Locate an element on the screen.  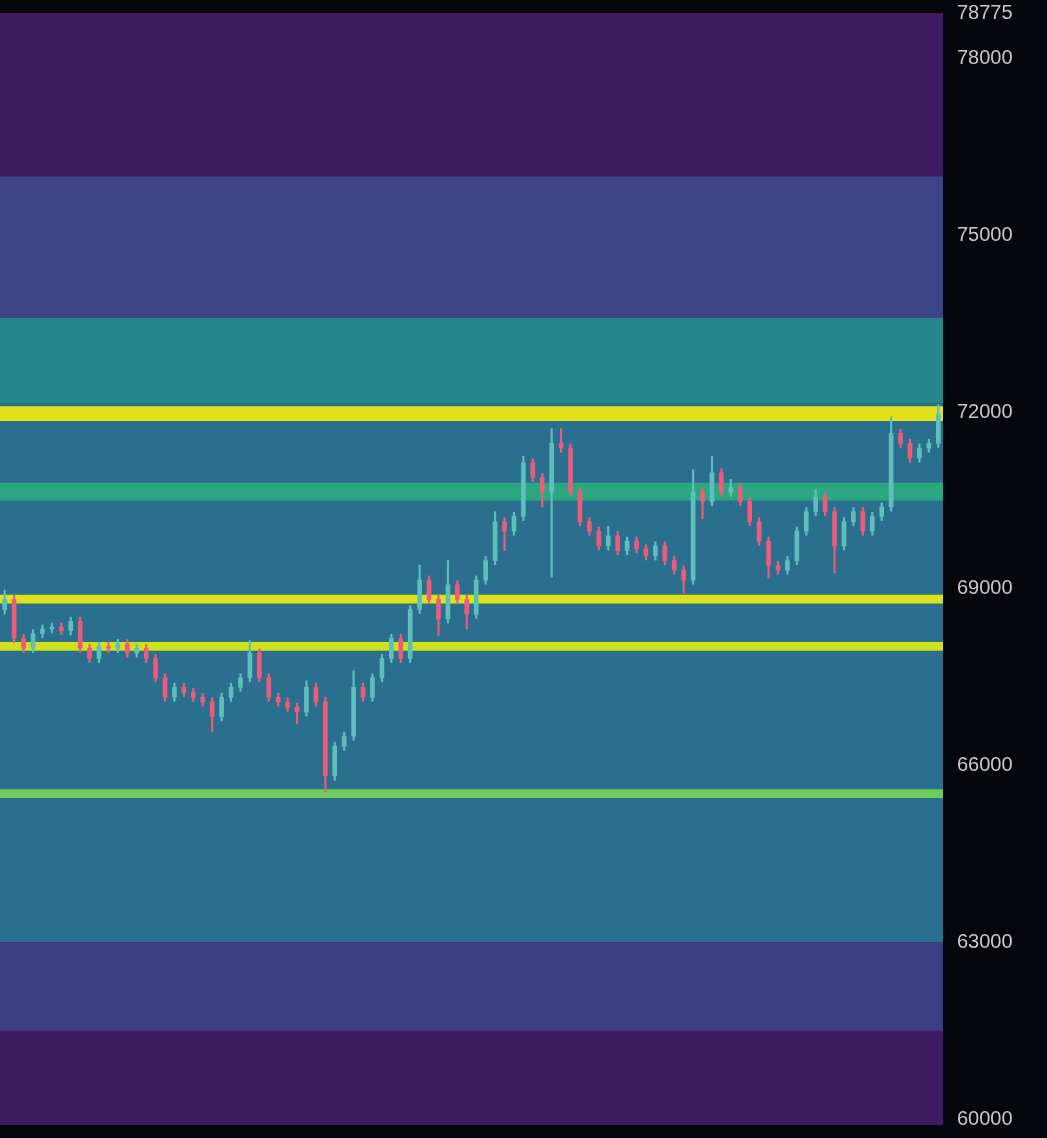
y-tick-label: 69000 is located at coordinates (985, 587).